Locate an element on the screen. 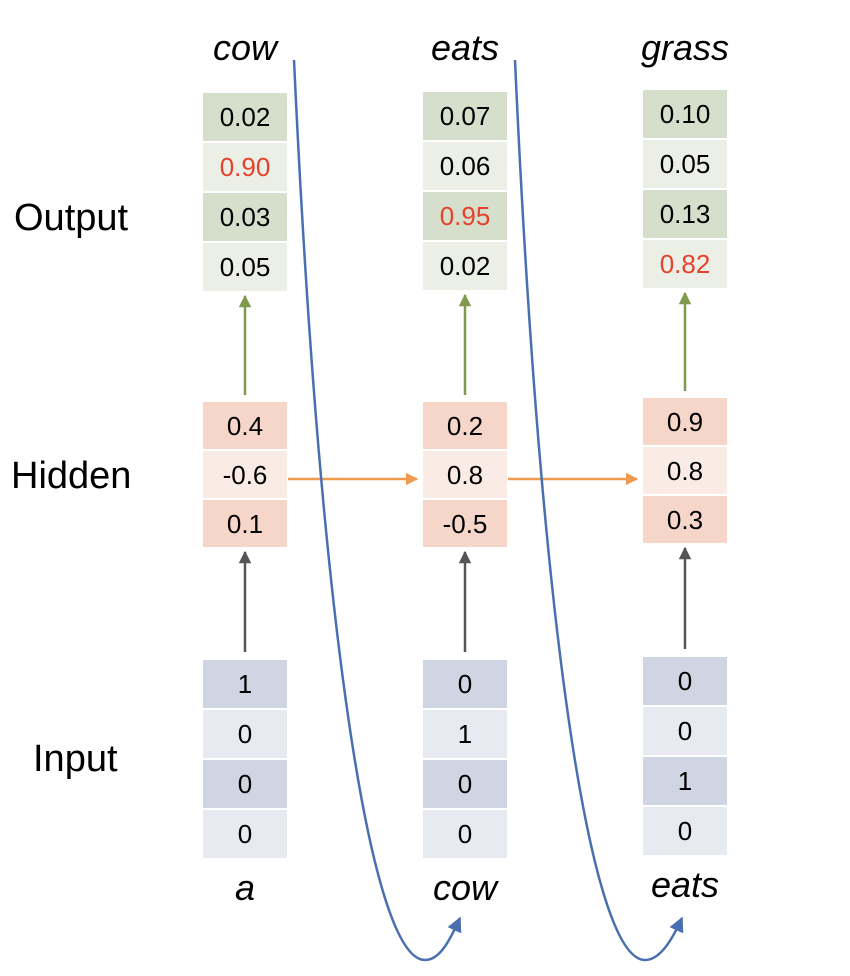 The width and height of the screenshot is (850, 976). hidden-cell: 0.9 is located at coordinates (685, 421).